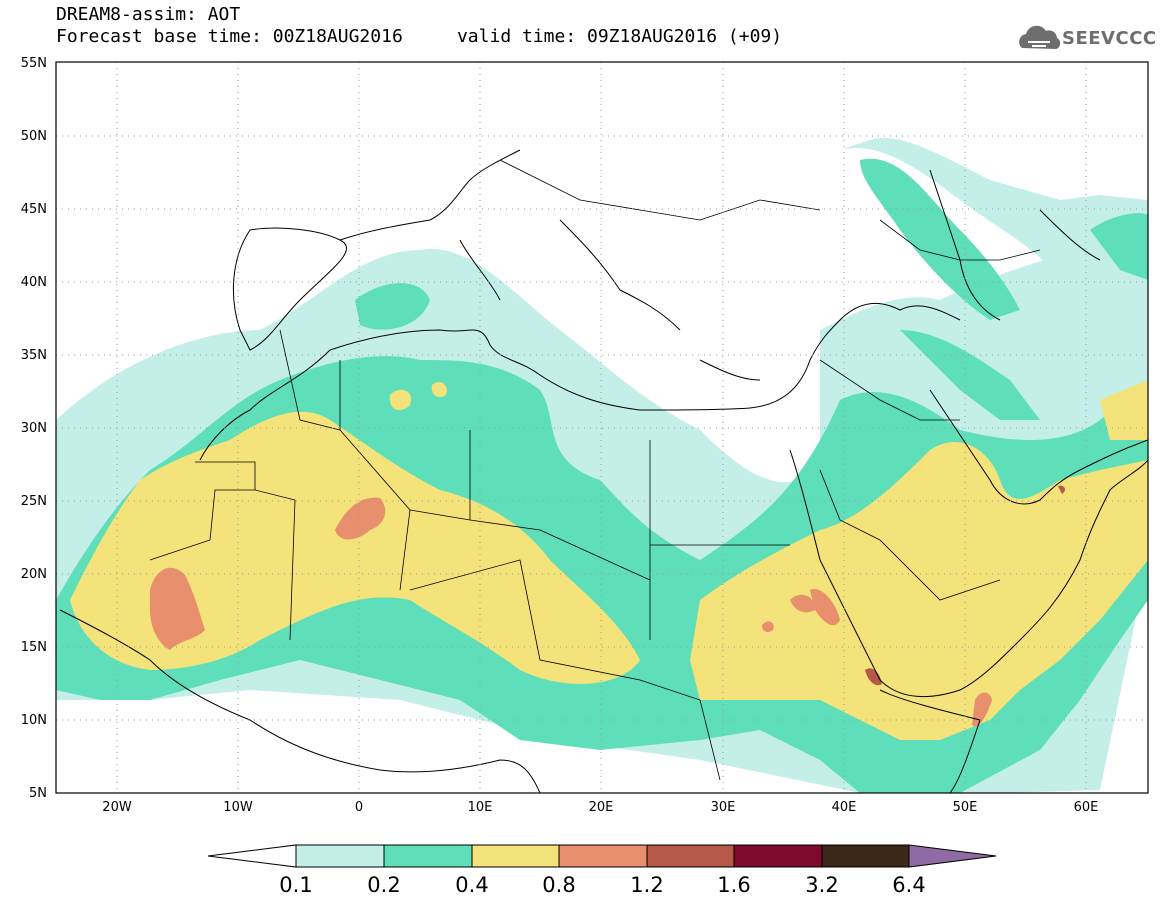 The height and width of the screenshot is (905, 1165). Describe the element at coordinates (383, 885) in the screenshot. I see `colorbar-label: 0.2` at that location.